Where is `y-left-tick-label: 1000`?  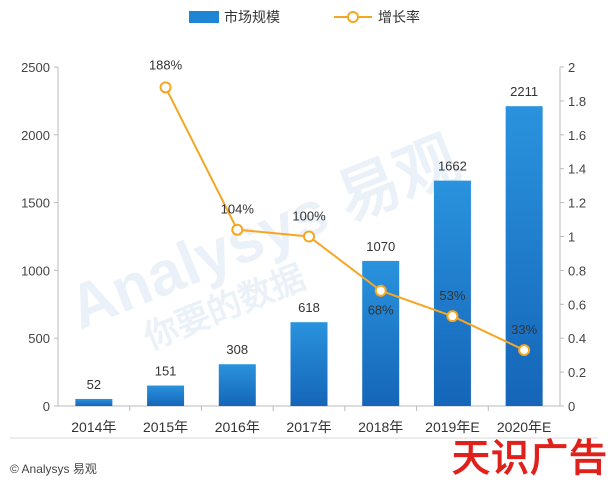
y-left-tick-label: 1000 is located at coordinates (35, 270).